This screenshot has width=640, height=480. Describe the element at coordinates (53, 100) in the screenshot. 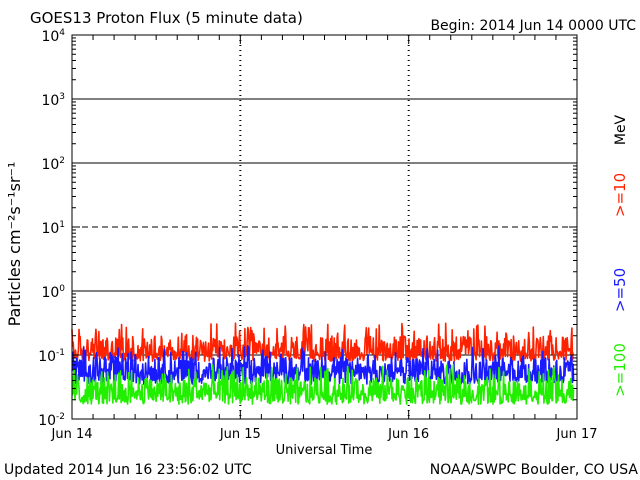

I see `y-tick-label: 103` at that location.